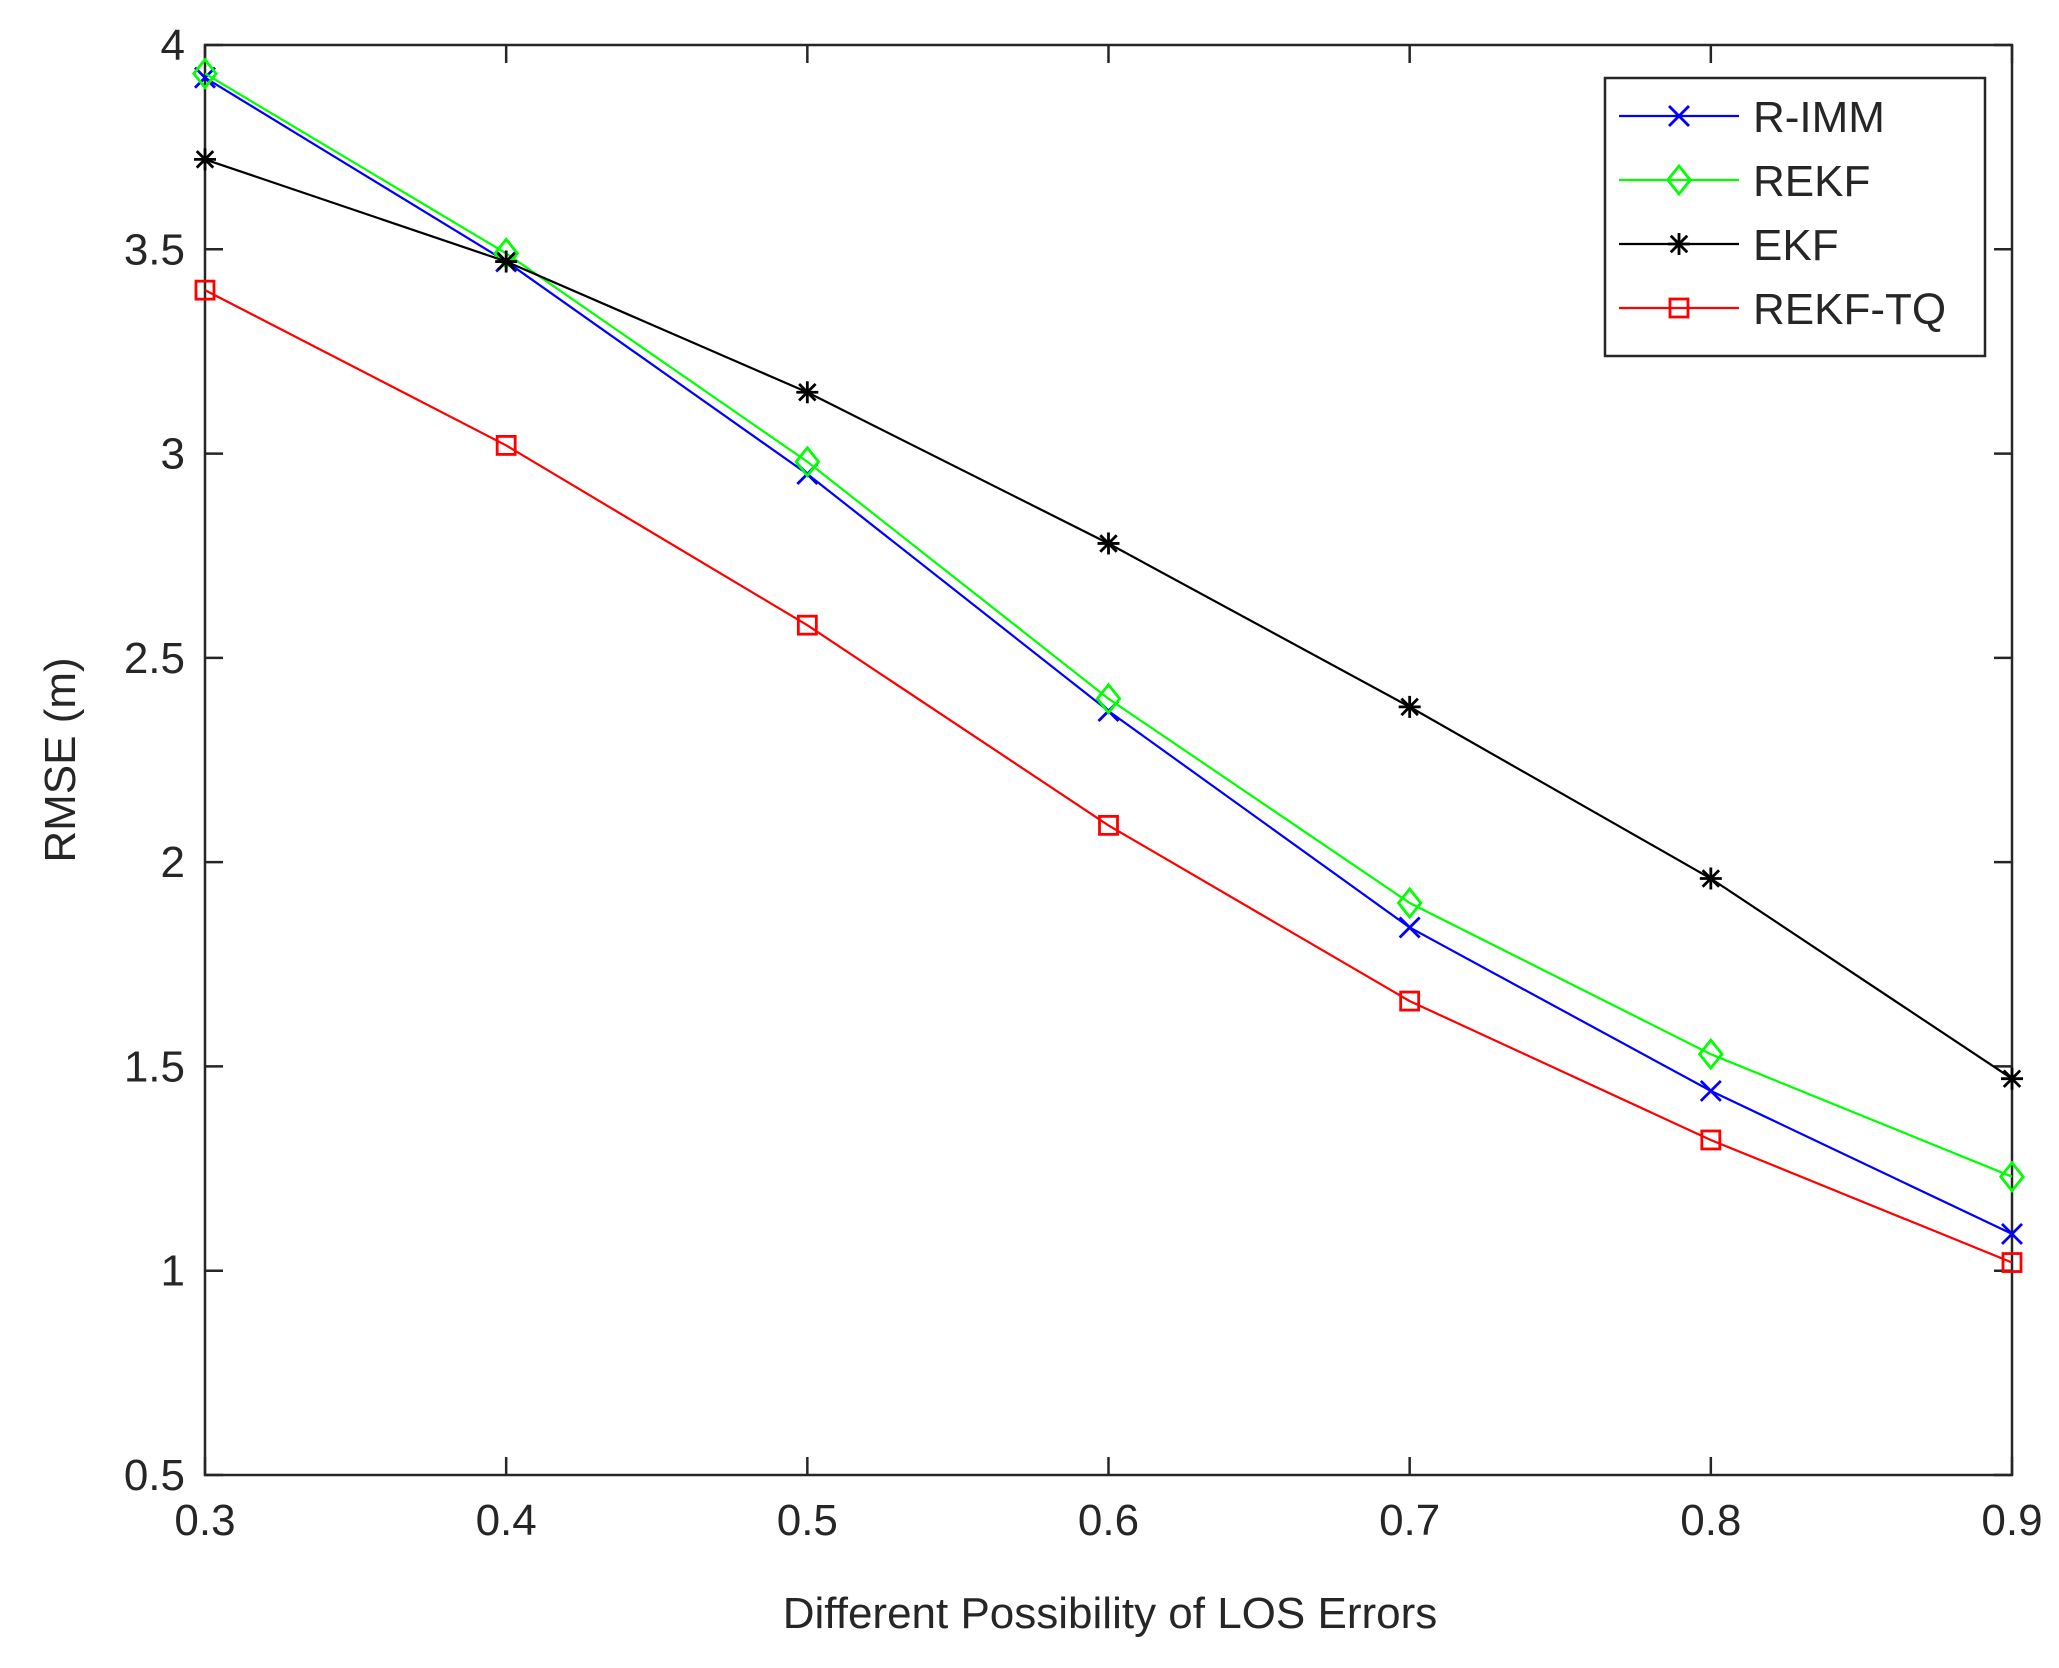  What do you see at coordinates (173, 45) in the screenshot?
I see `y-tick-label: 4` at bounding box center [173, 45].